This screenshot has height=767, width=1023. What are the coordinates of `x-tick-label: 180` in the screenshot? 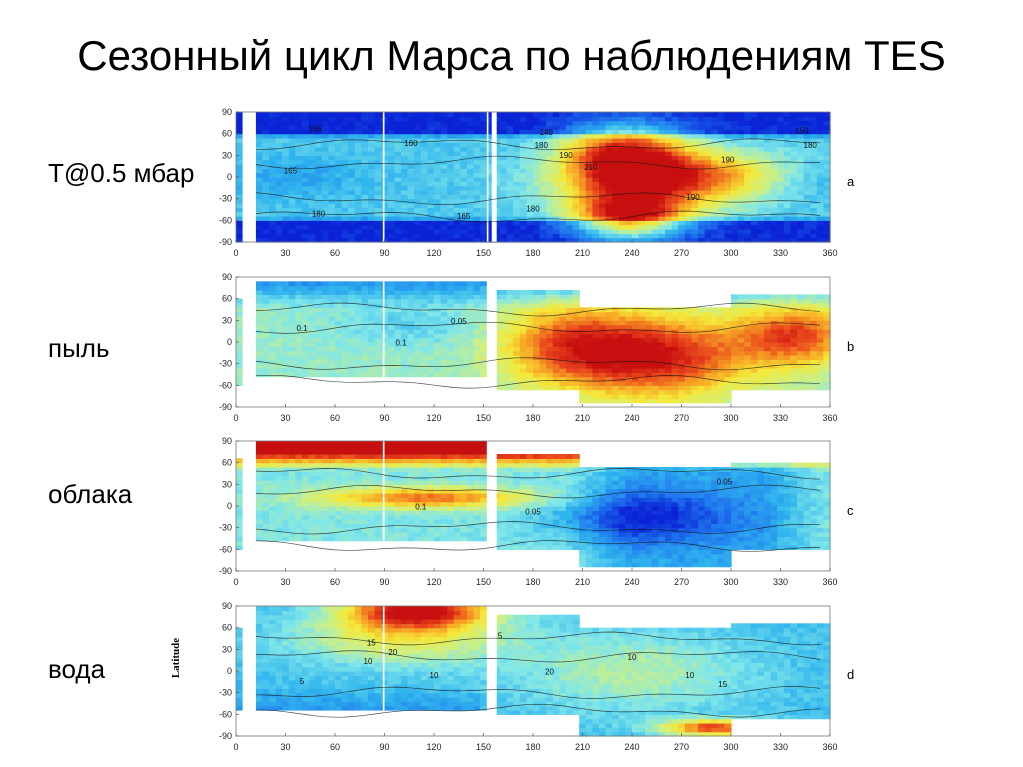 It's located at (532, 253).